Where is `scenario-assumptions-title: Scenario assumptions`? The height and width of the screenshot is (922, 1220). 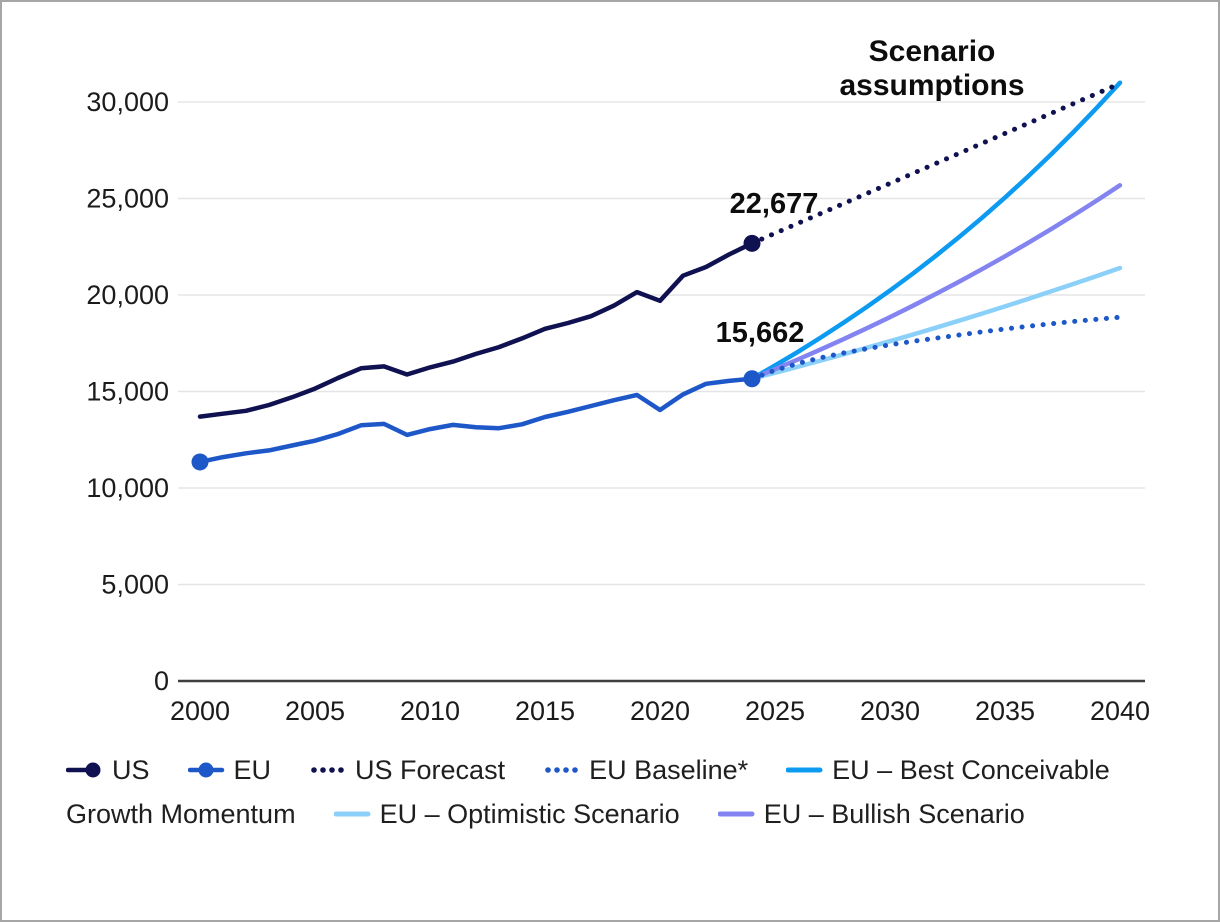 scenario-assumptions-title: Scenario assumptions is located at coordinates (932, 68).